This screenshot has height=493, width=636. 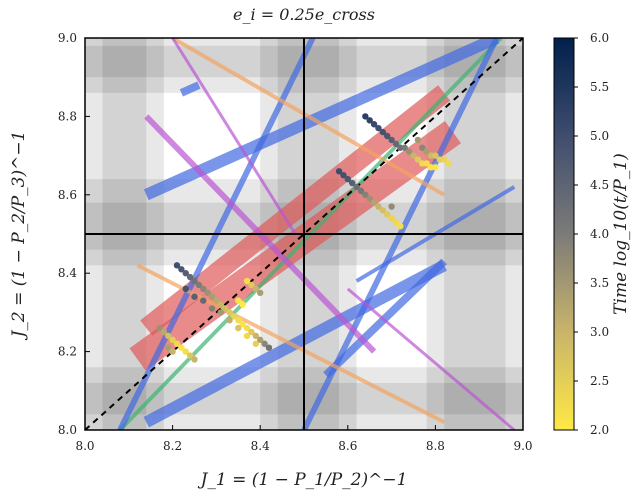 I want to click on colorbar-tick-label: 2.5, so click(x=599, y=381).